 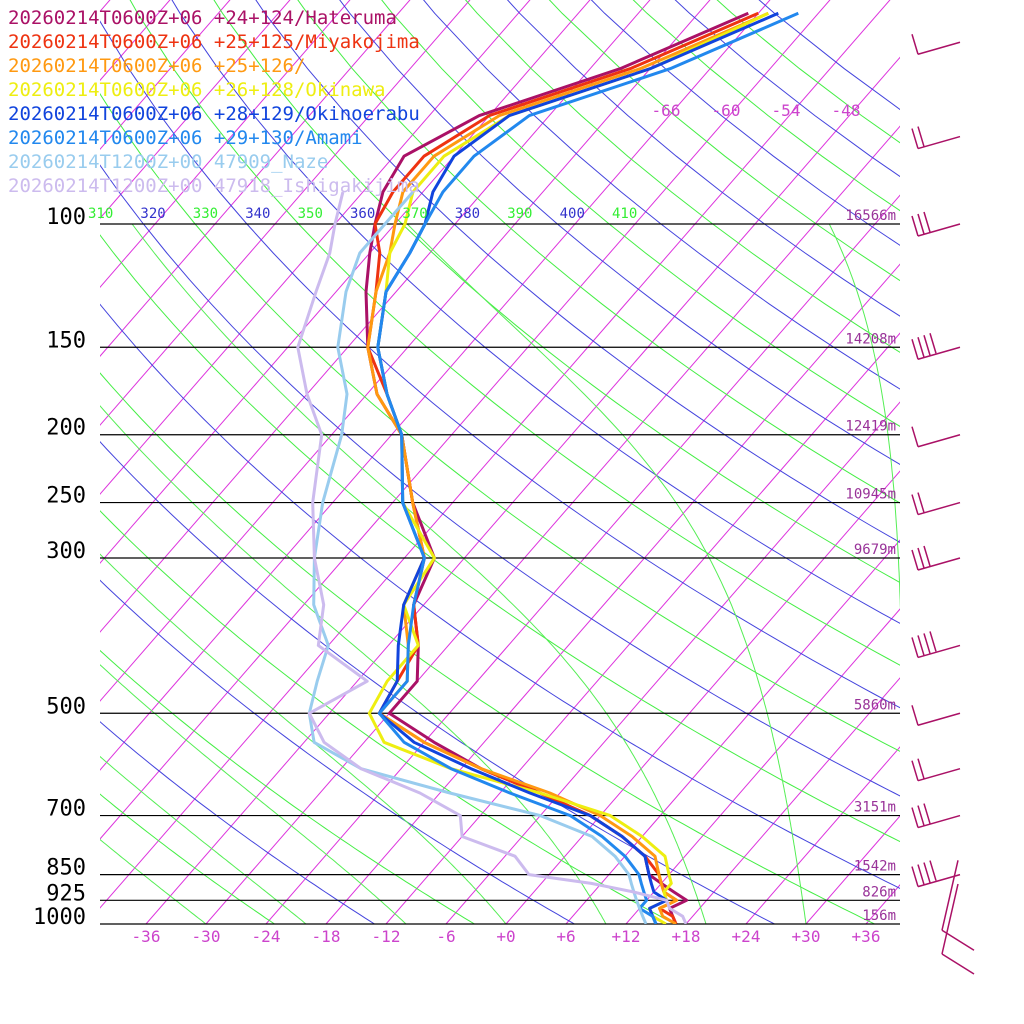 I want to click on pressure-label: 500, so click(x=66, y=706).